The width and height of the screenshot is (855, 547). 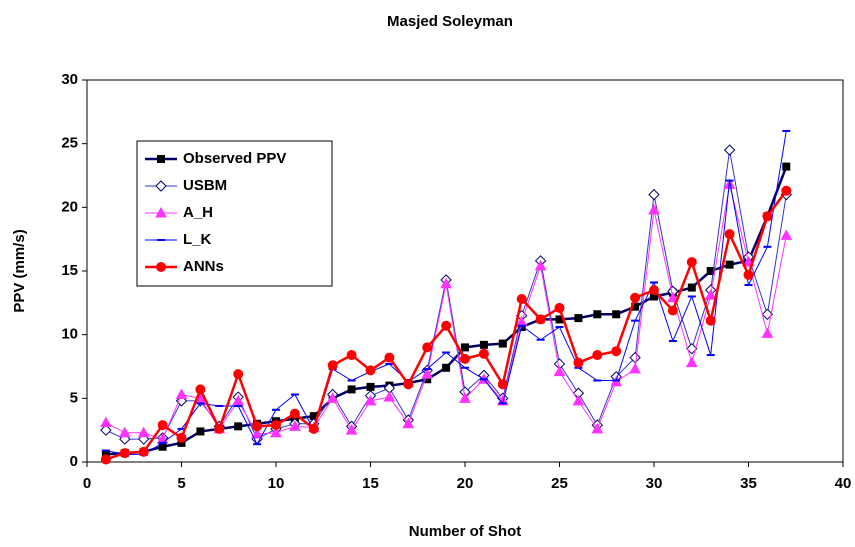 I want to click on y-axis-label: PPV (mm/s), so click(x=19, y=270).